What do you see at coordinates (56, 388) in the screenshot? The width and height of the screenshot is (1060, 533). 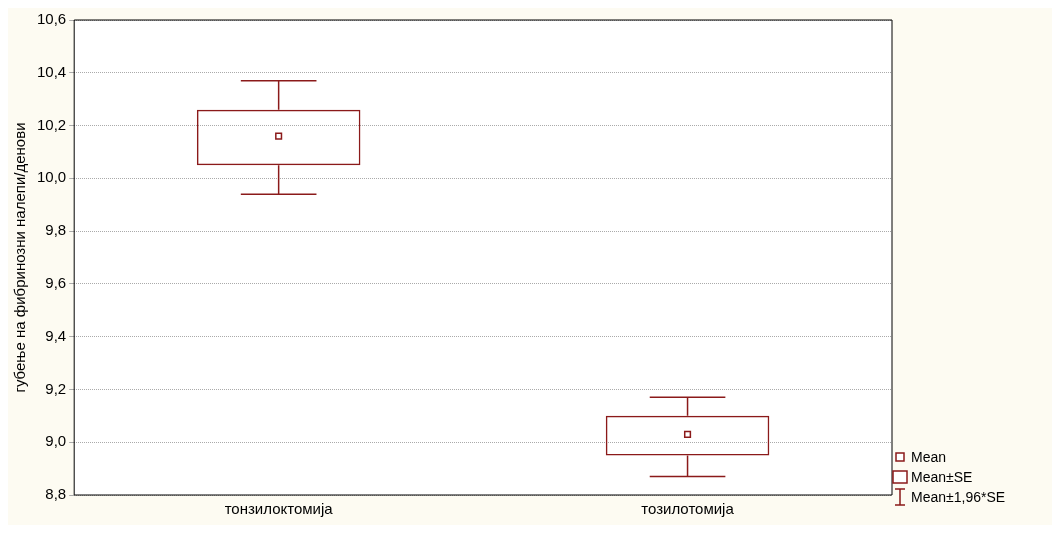 I see `y-tick-label: 9,2` at bounding box center [56, 388].